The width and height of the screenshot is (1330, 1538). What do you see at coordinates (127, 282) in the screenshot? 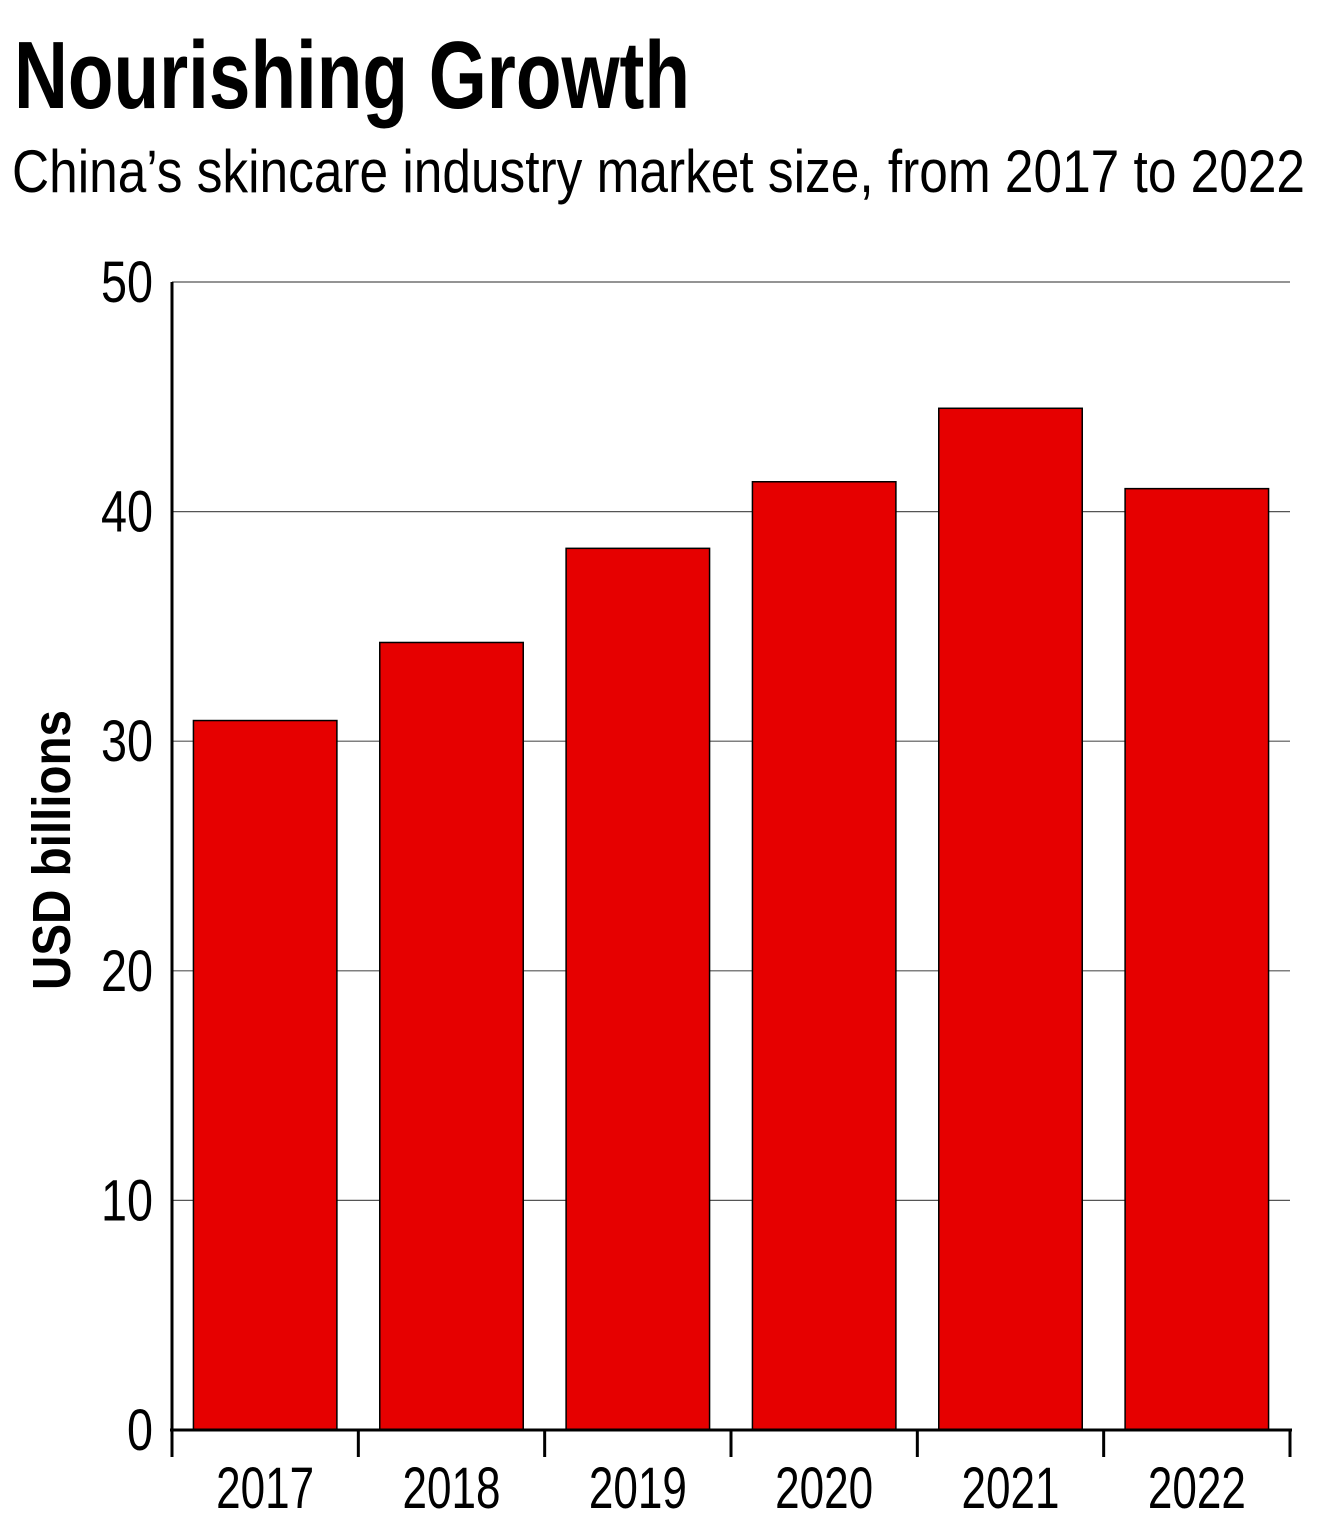
I see `y-tick-label: 50` at bounding box center [127, 282].